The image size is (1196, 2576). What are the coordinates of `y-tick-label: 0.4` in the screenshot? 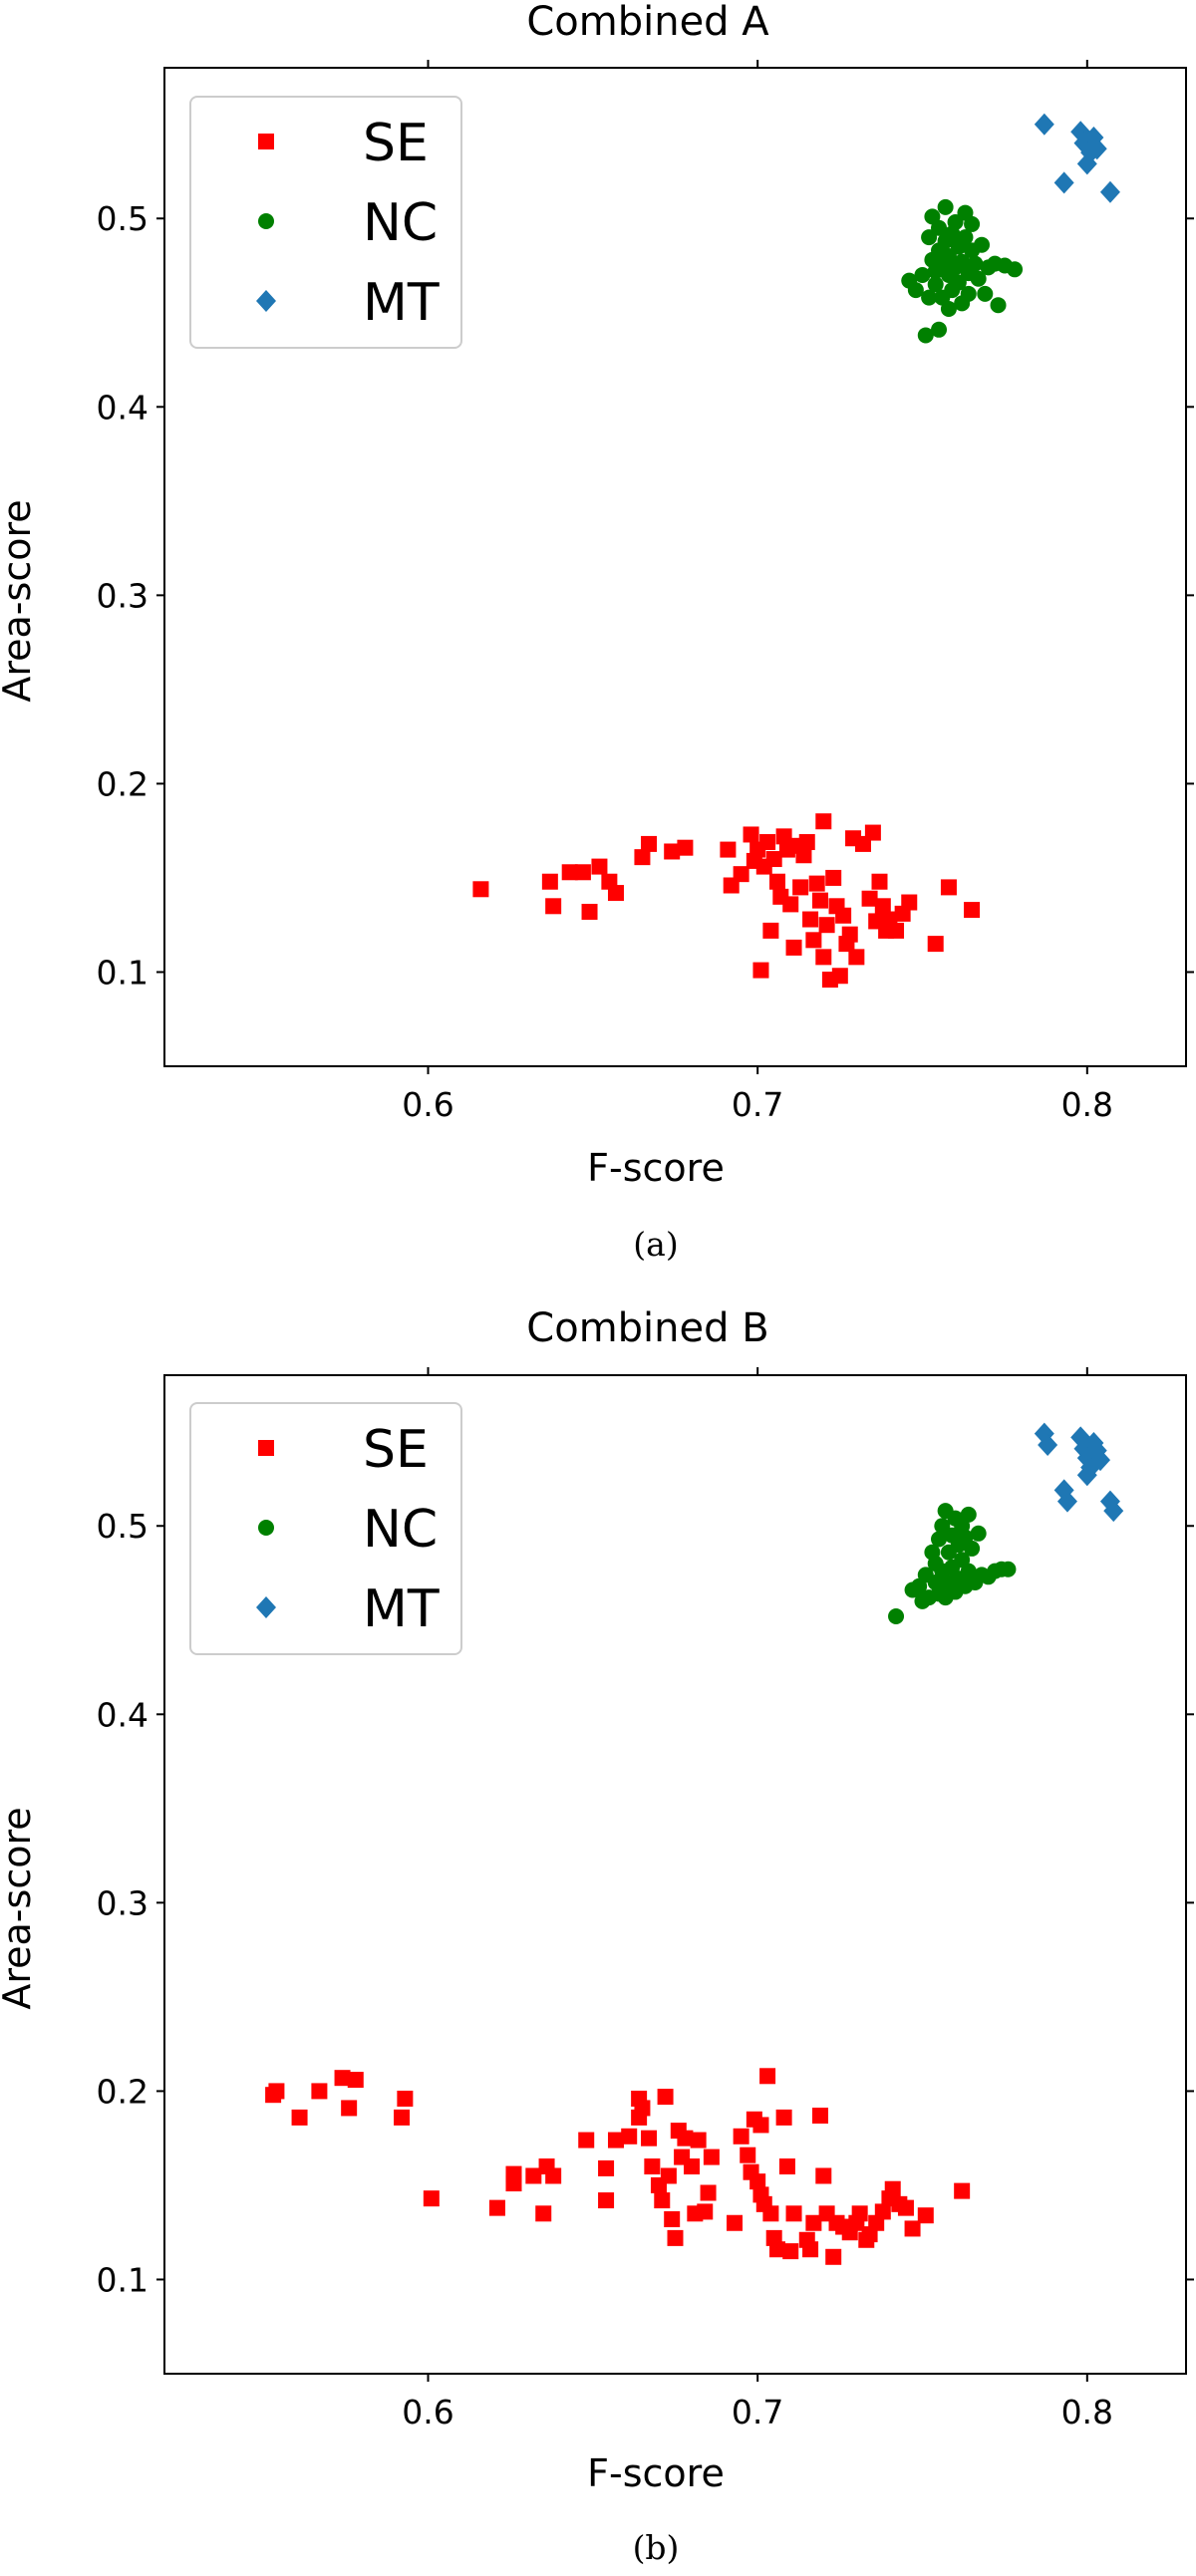 It's located at (123, 1714).